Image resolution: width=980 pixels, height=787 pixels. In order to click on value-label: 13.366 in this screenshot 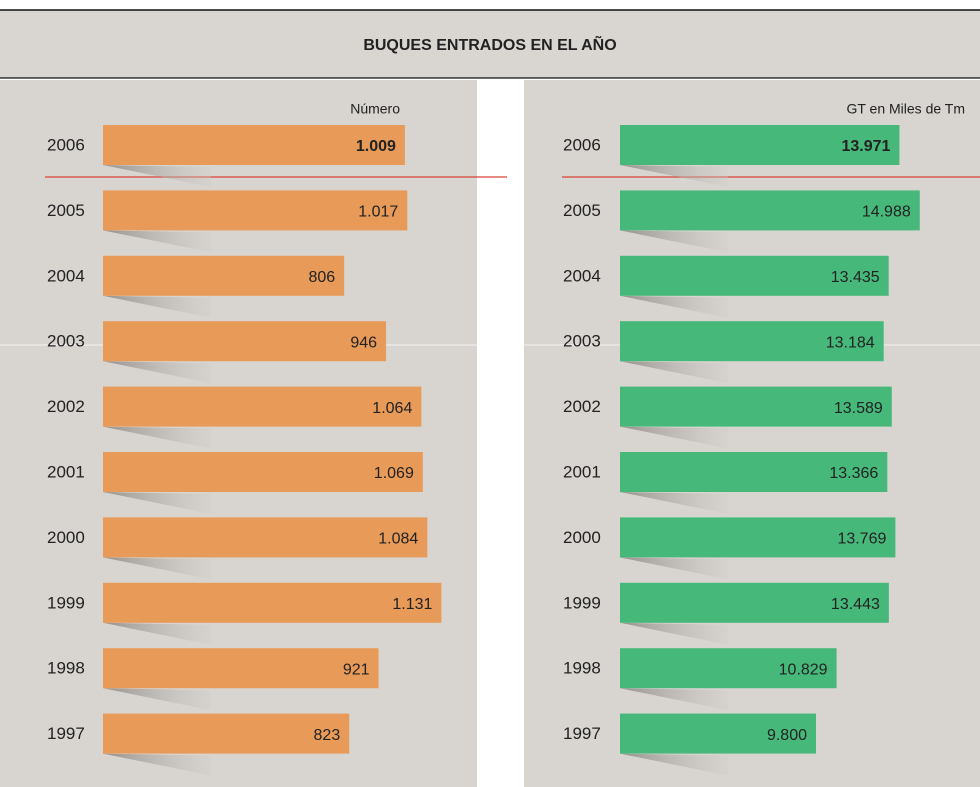, I will do `click(853, 473)`.